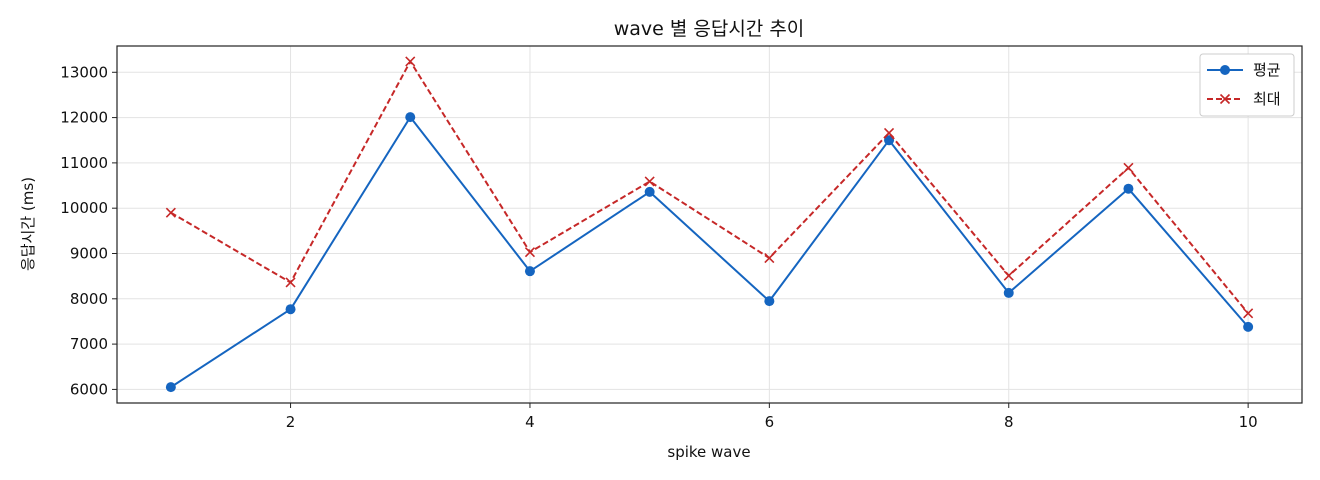  I want to click on x-tick-label: 10, so click(1248, 422).